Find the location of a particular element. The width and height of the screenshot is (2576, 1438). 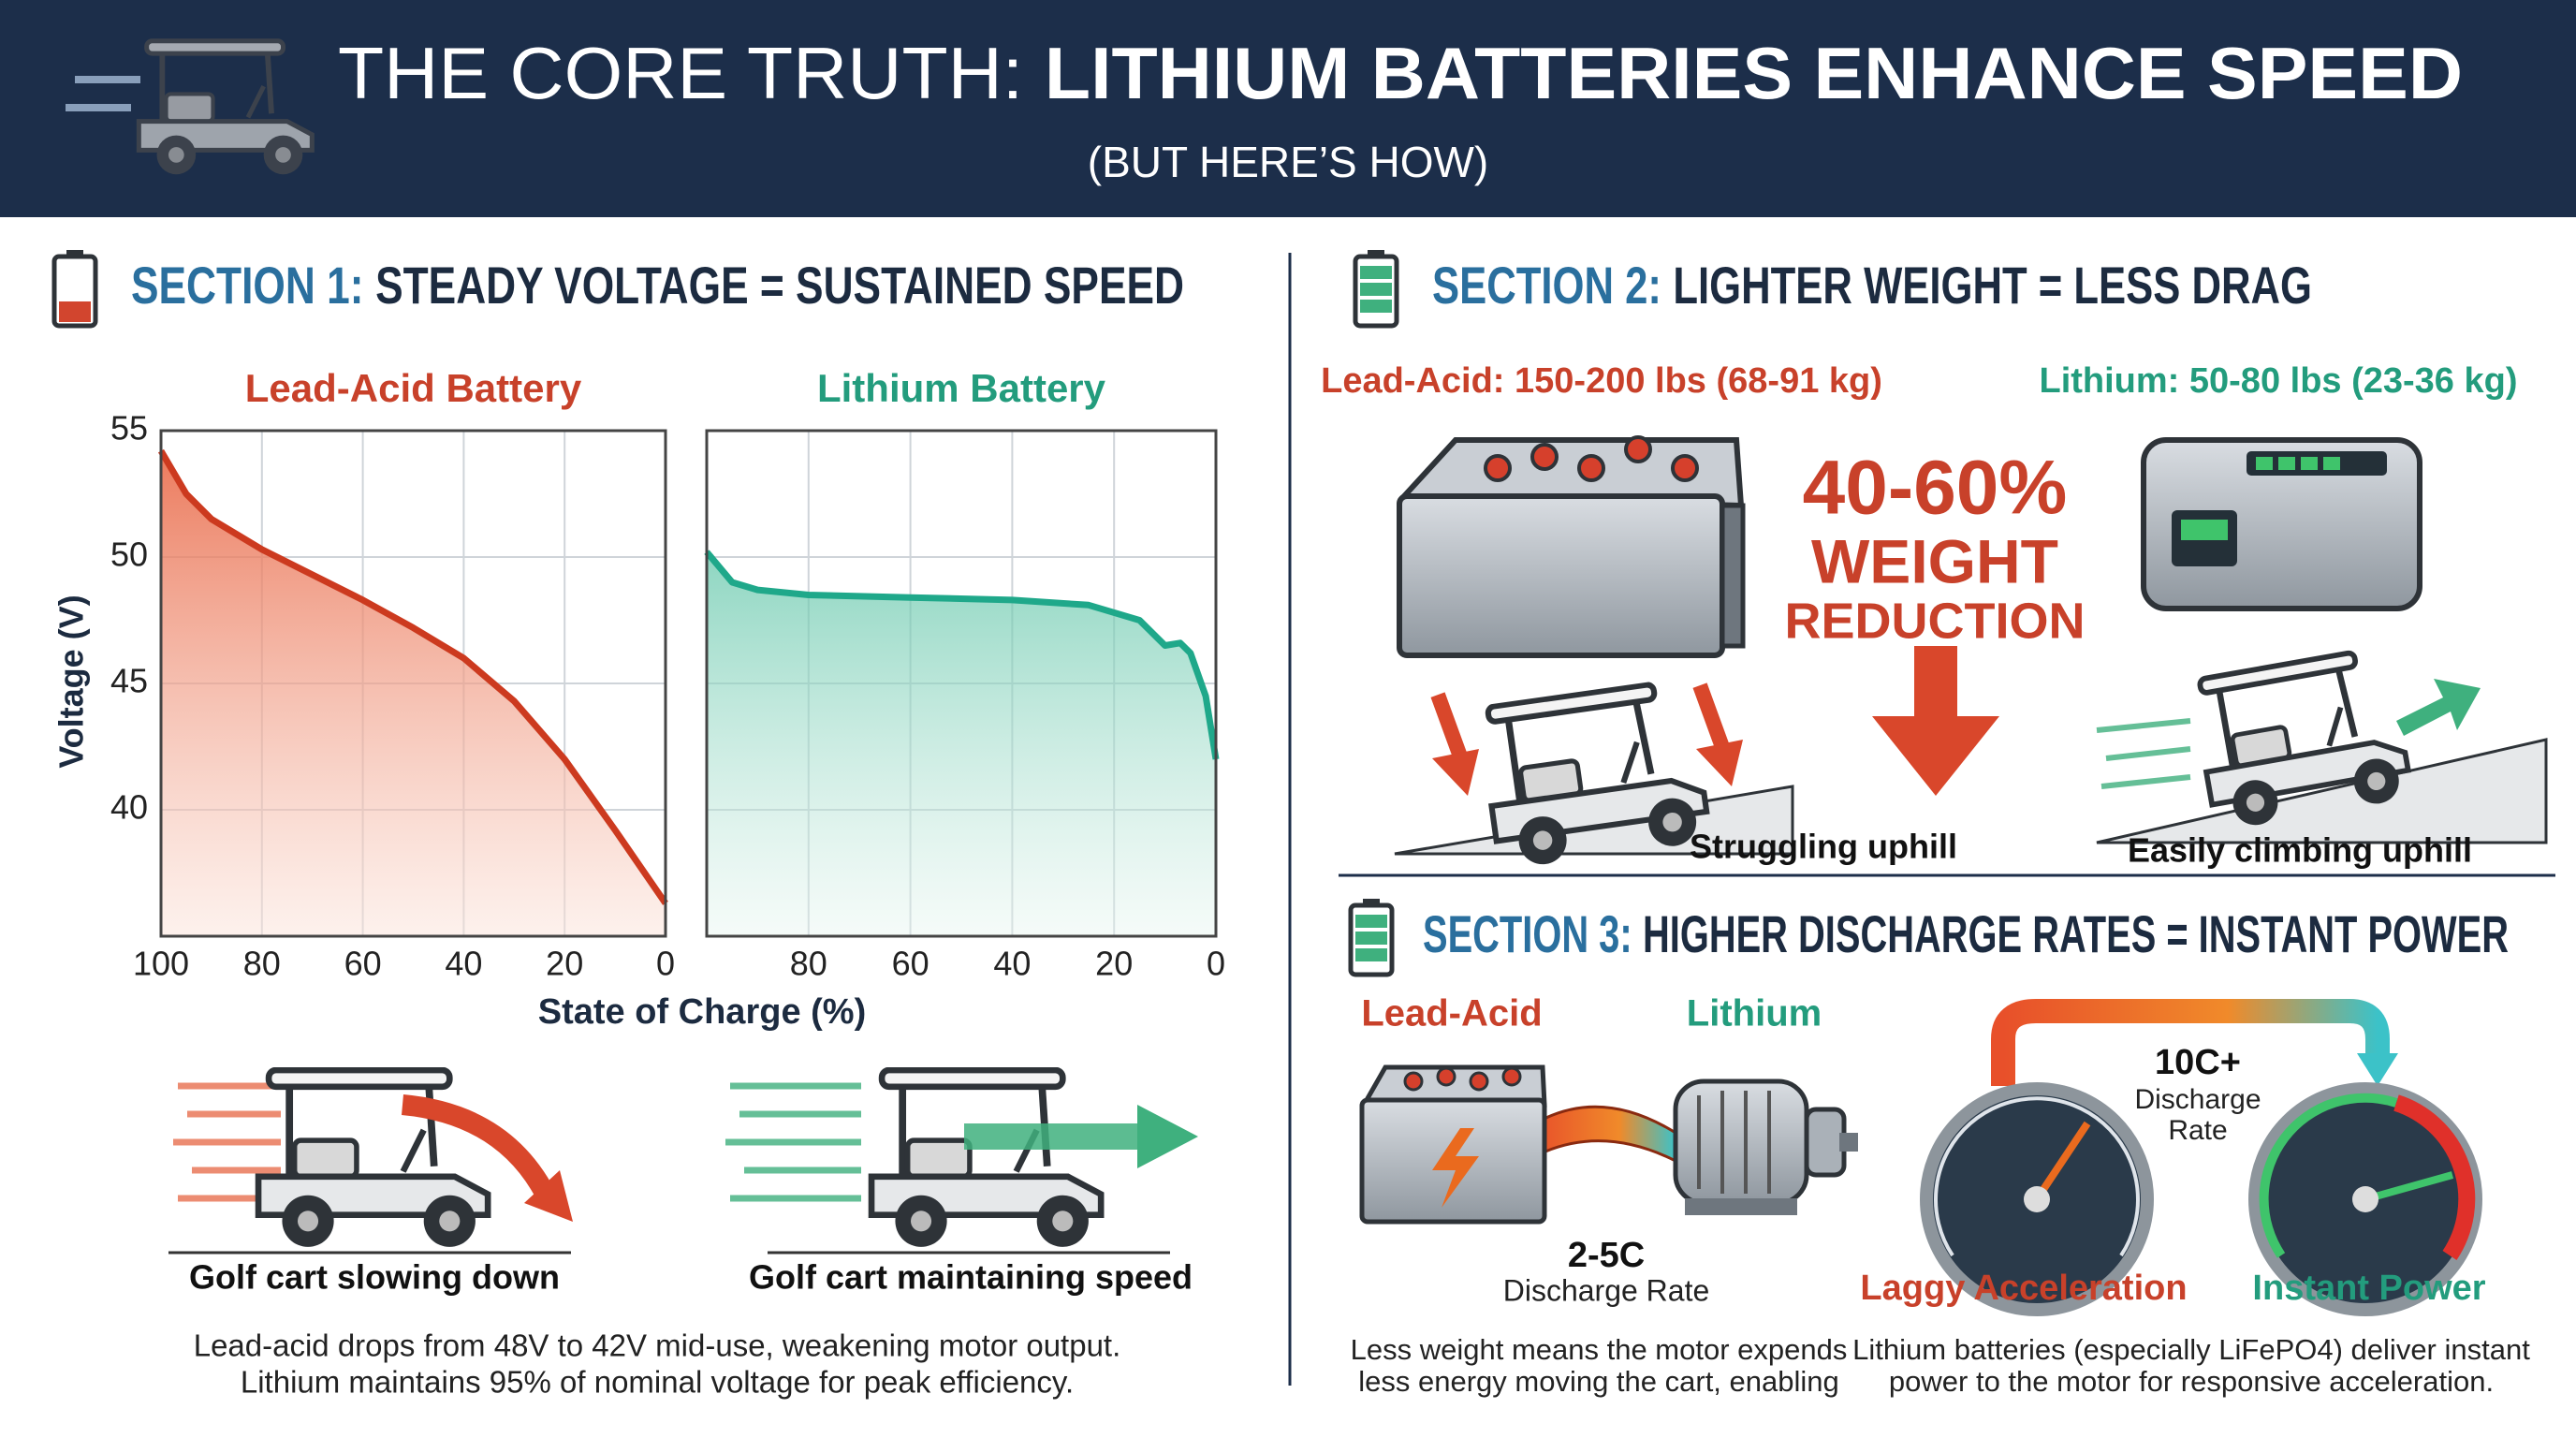

section-label: SECTION 2: is located at coordinates (1546, 285).